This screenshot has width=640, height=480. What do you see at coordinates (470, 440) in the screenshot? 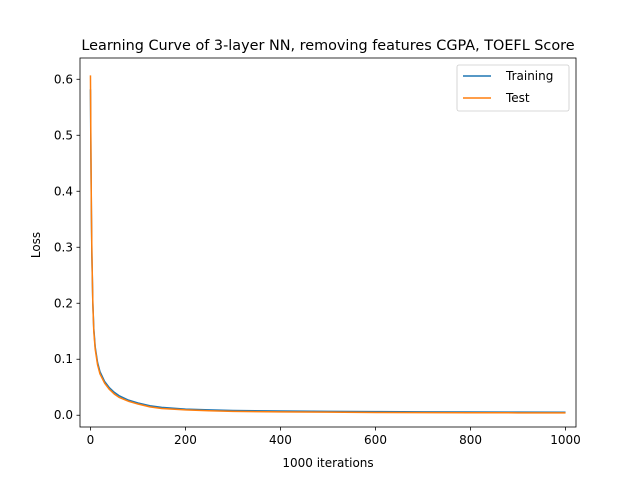
I see `x-tick-label: 800` at bounding box center [470, 440].